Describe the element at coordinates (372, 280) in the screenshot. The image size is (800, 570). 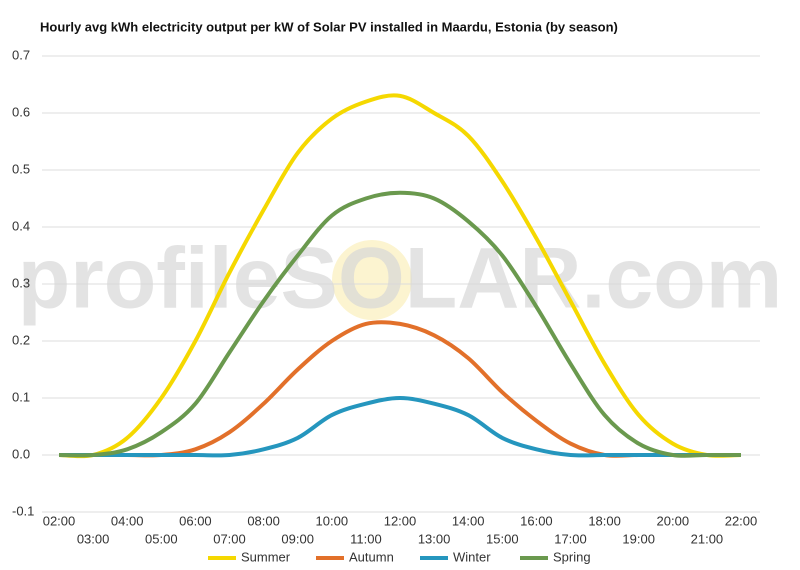
I see `watermark-sun` at that location.